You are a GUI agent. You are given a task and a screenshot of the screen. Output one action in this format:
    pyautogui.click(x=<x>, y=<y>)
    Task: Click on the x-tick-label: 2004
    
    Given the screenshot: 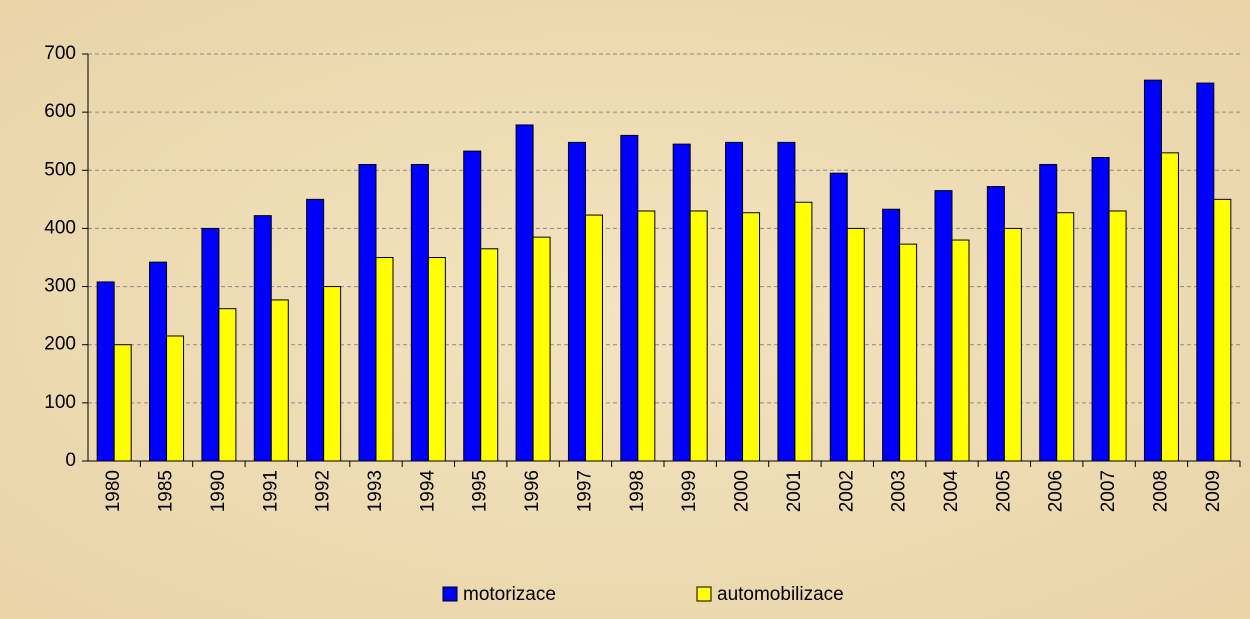 What is the action you would take?
    pyautogui.click(x=951, y=491)
    